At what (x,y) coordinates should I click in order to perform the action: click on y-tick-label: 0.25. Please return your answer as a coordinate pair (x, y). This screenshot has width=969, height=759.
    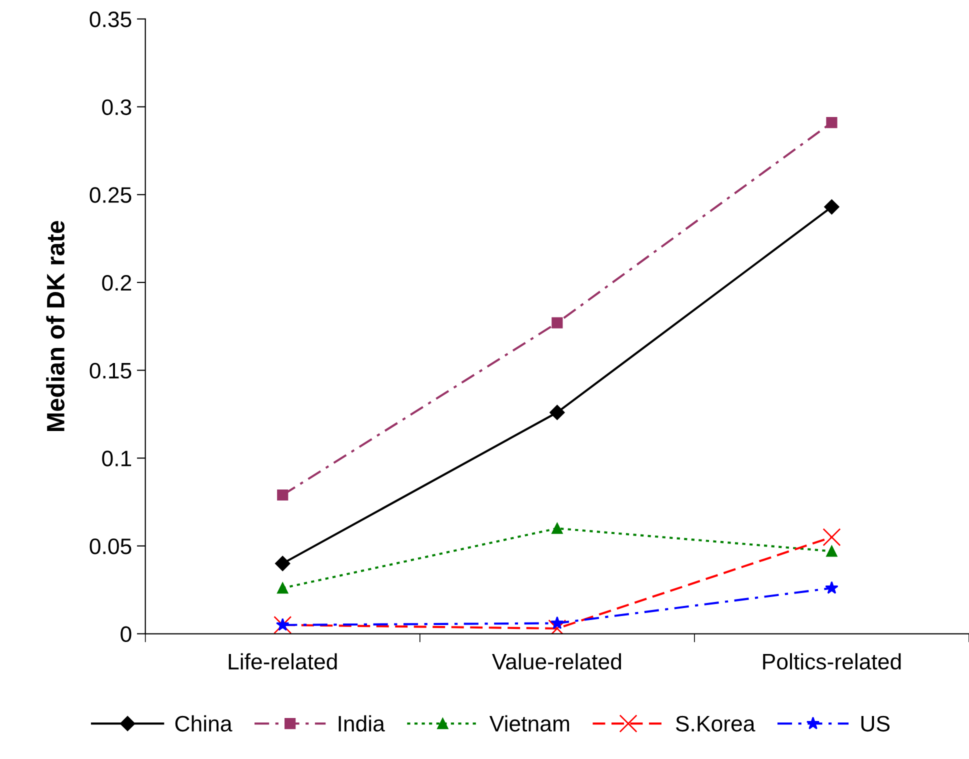
    Looking at the image, I should click on (111, 195).